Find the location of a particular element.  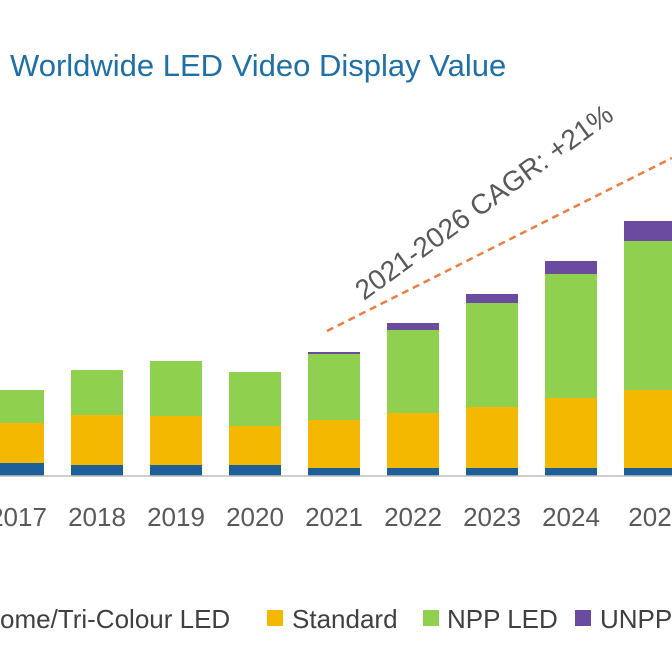

legend: ome/Tri-Colour LED Standard NPP LED UNPP is located at coordinates (336, 619).